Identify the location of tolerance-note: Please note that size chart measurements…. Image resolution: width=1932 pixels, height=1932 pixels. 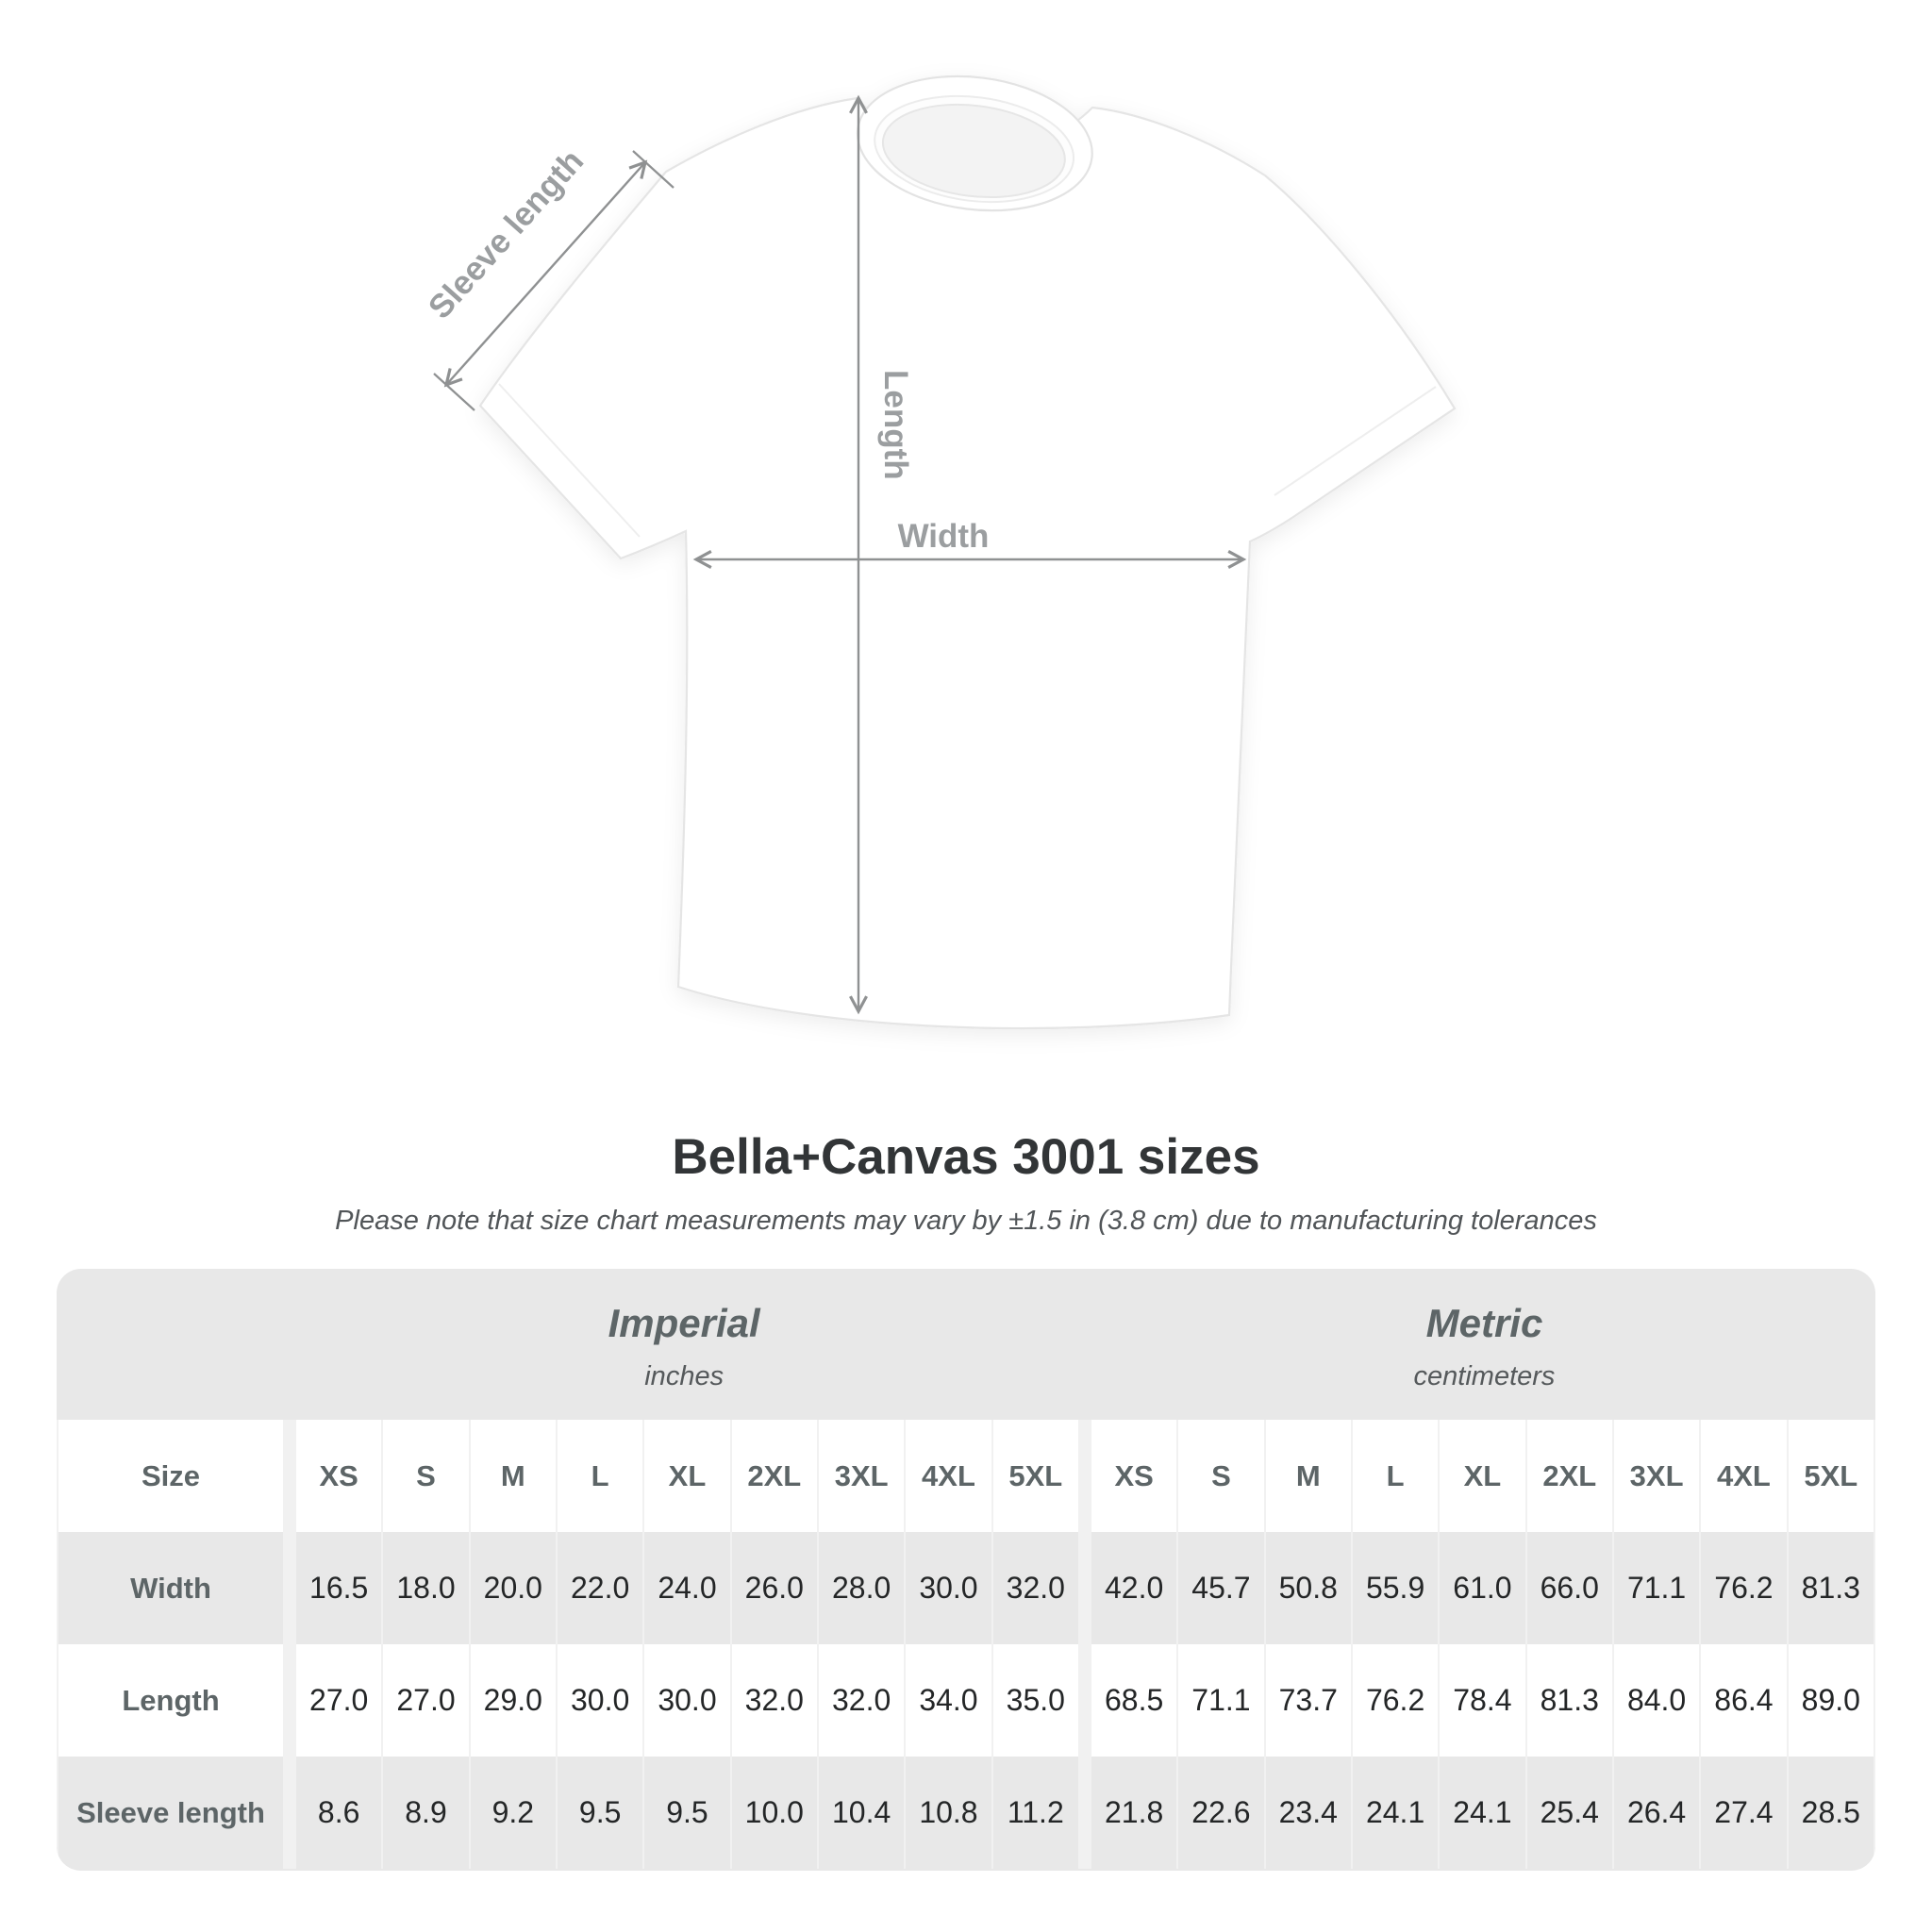
(966, 1221).